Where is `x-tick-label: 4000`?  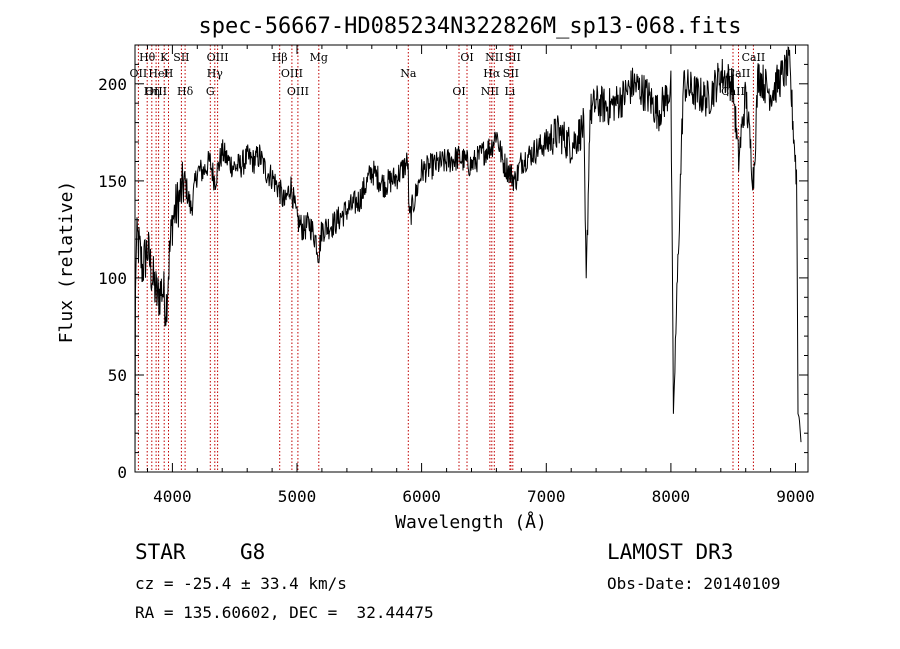
x-tick-label: 4000 is located at coordinates (172, 496).